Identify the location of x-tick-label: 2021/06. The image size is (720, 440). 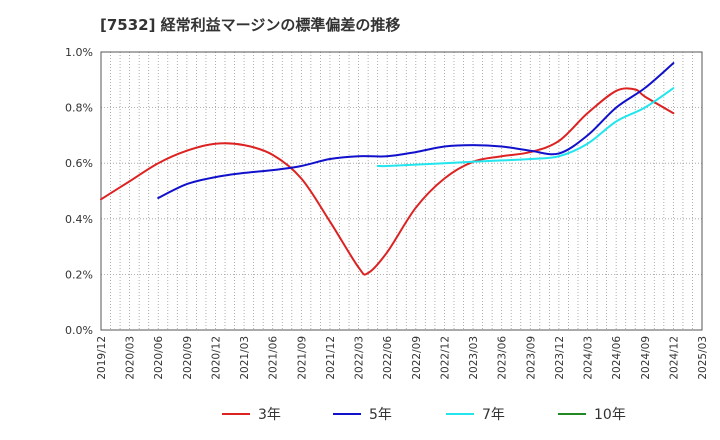
(274, 358).